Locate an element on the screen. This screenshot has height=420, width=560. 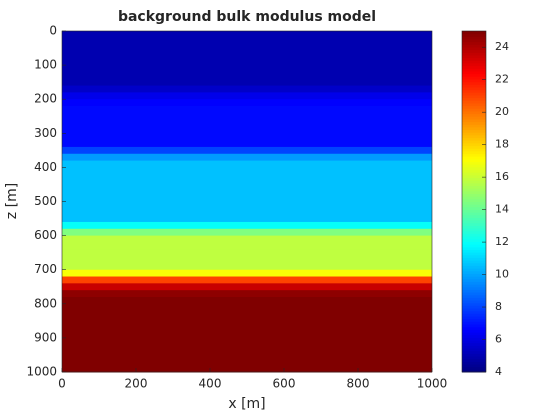
y-tick-label: 1000 is located at coordinates (41, 372).